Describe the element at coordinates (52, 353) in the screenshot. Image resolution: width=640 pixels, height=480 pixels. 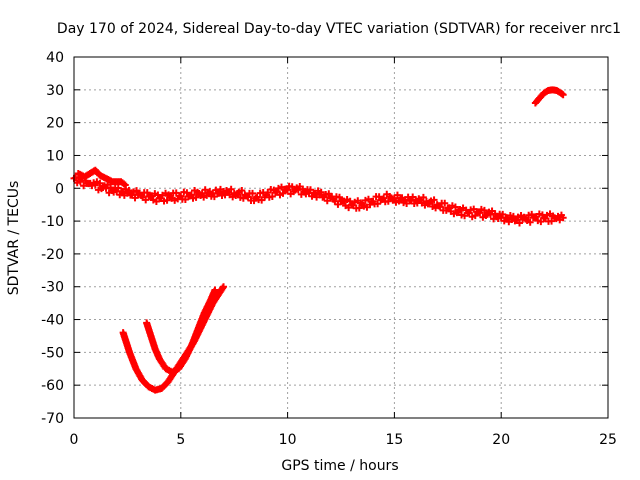
I see `y-tick-label: -50` at that location.